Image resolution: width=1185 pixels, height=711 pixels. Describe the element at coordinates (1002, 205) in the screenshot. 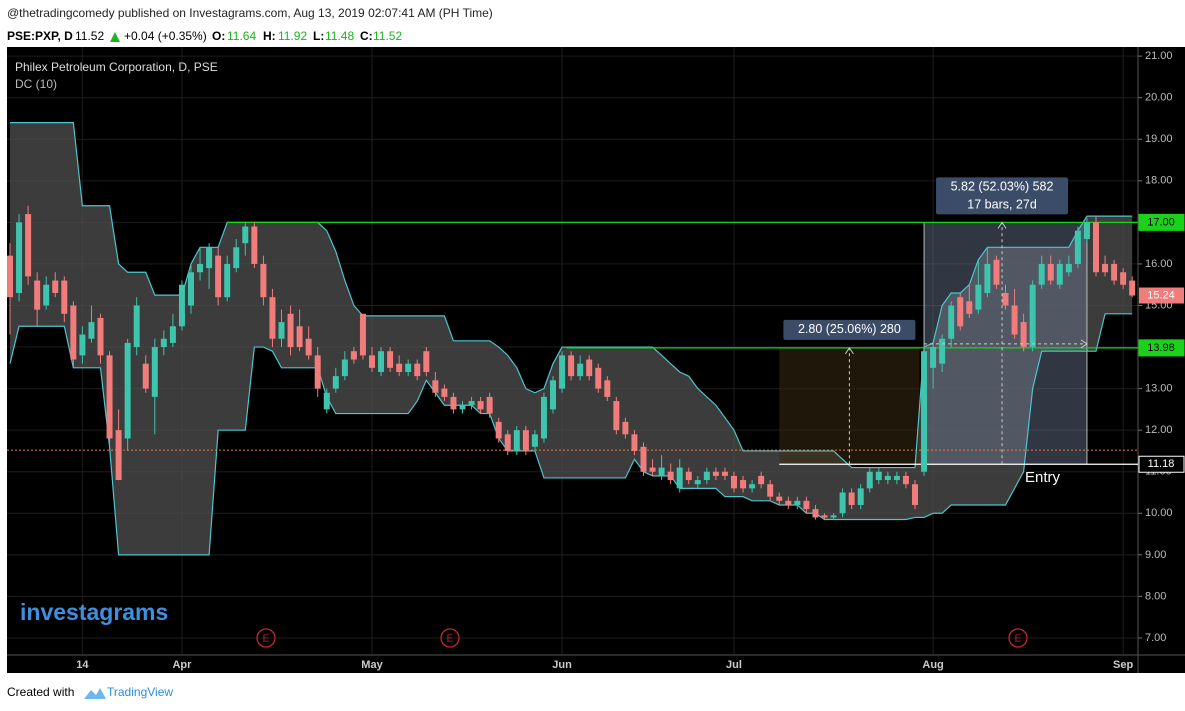

I see `measure-sublabel: 17 bars, 27d` at that location.